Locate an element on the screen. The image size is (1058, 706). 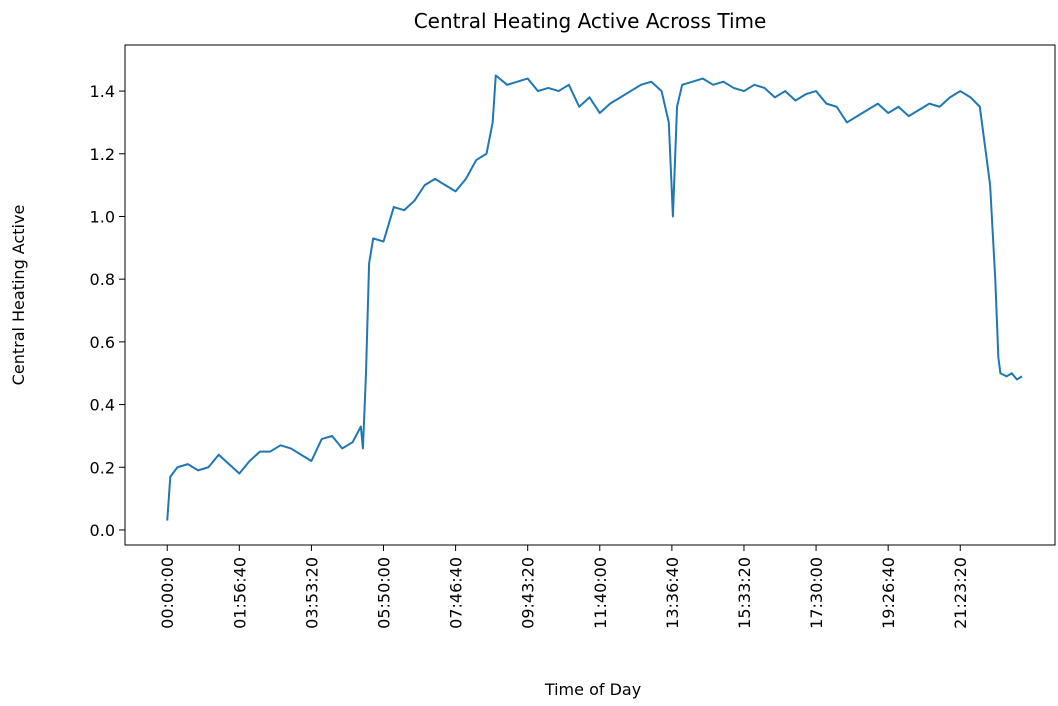
x-tick-label: 11:40:00 is located at coordinates (600, 593).